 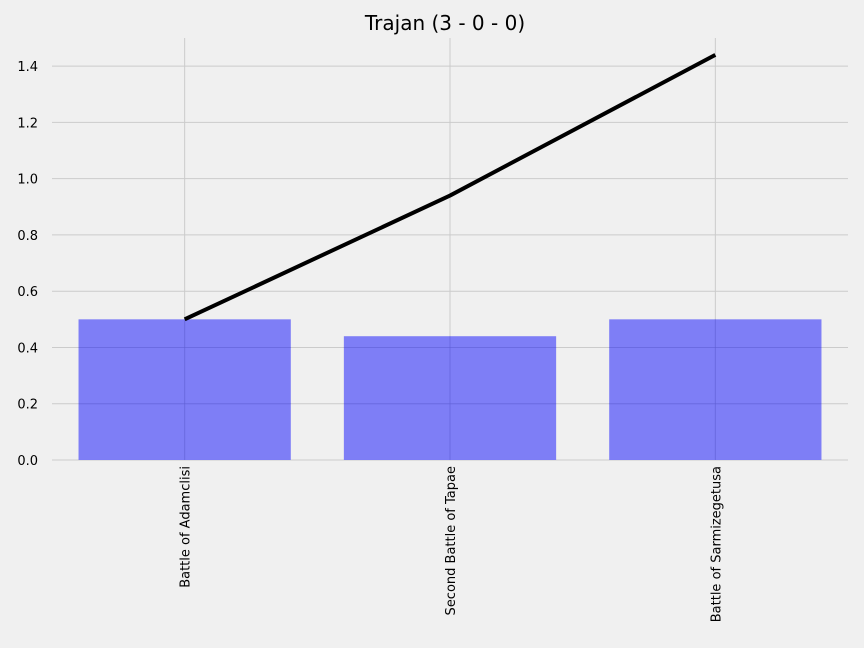 What do you see at coordinates (27, 123) in the screenshot?
I see `y-tick-label: 1.2` at bounding box center [27, 123].